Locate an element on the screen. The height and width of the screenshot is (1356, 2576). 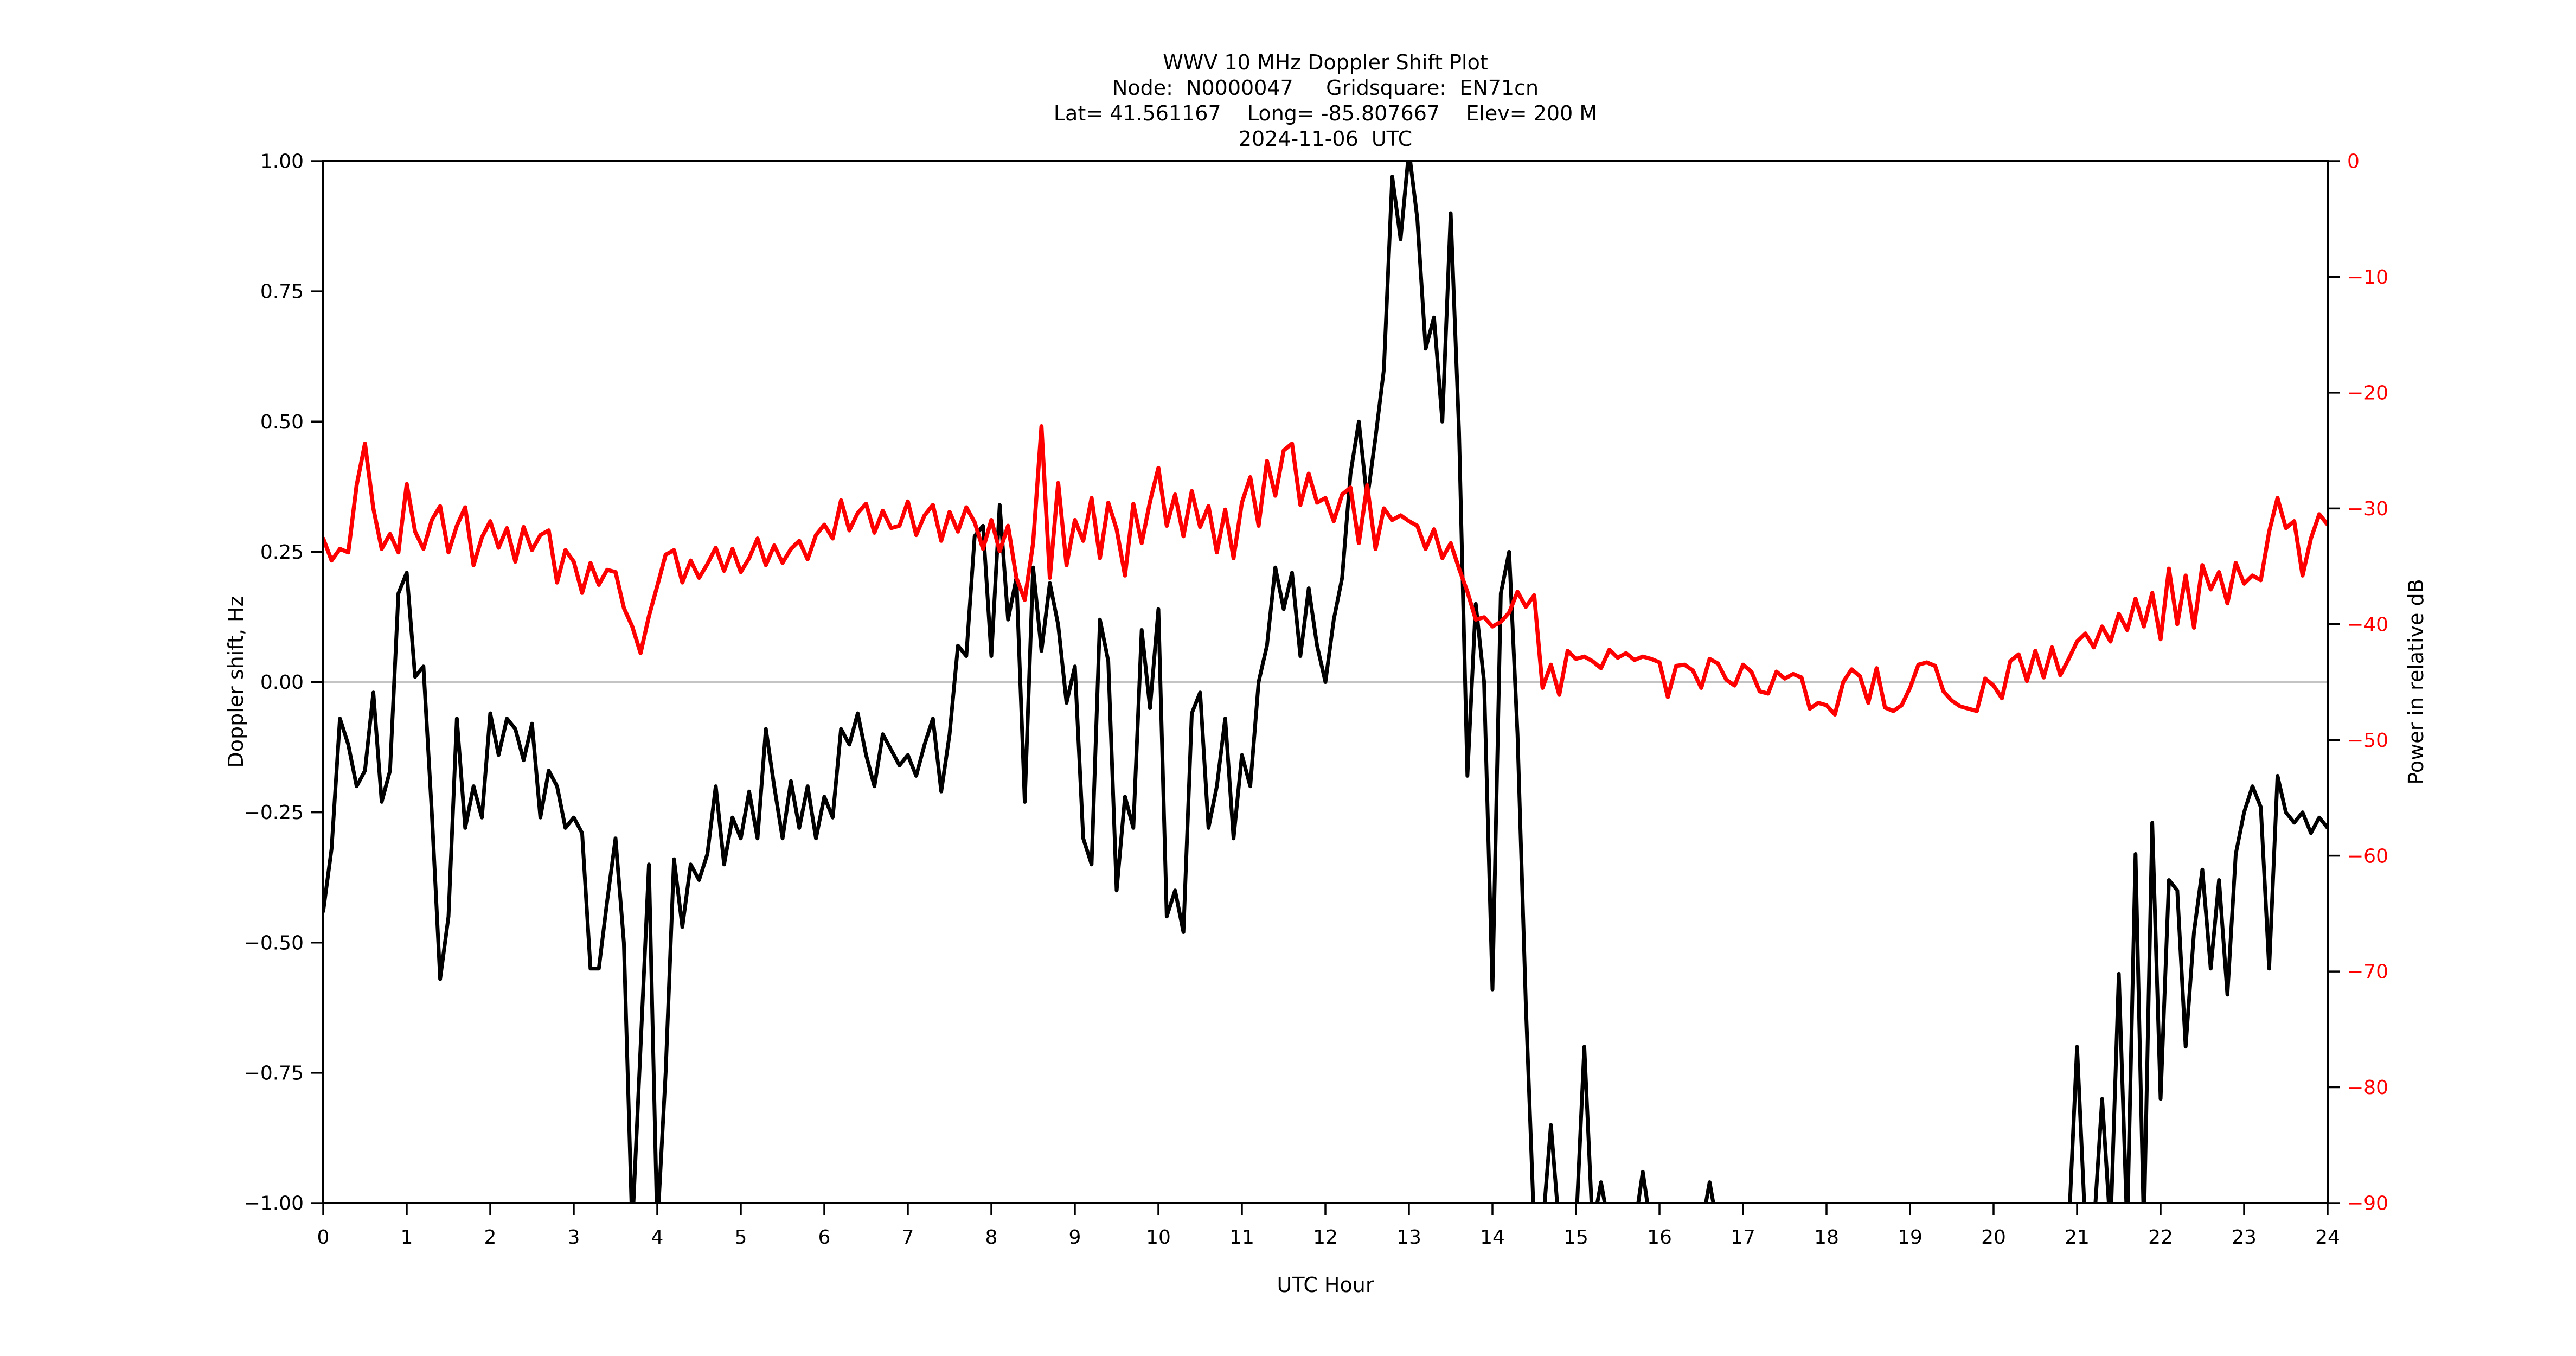
x-tick-label: 8 is located at coordinates (991, 1237).